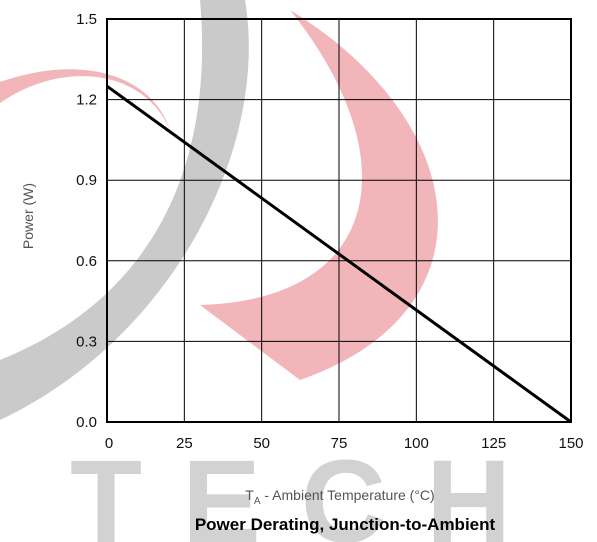  What do you see at coordinates (339, 443) in the screenshot?
I see `x-tick-label: 75` at bounding box center [339, 443].